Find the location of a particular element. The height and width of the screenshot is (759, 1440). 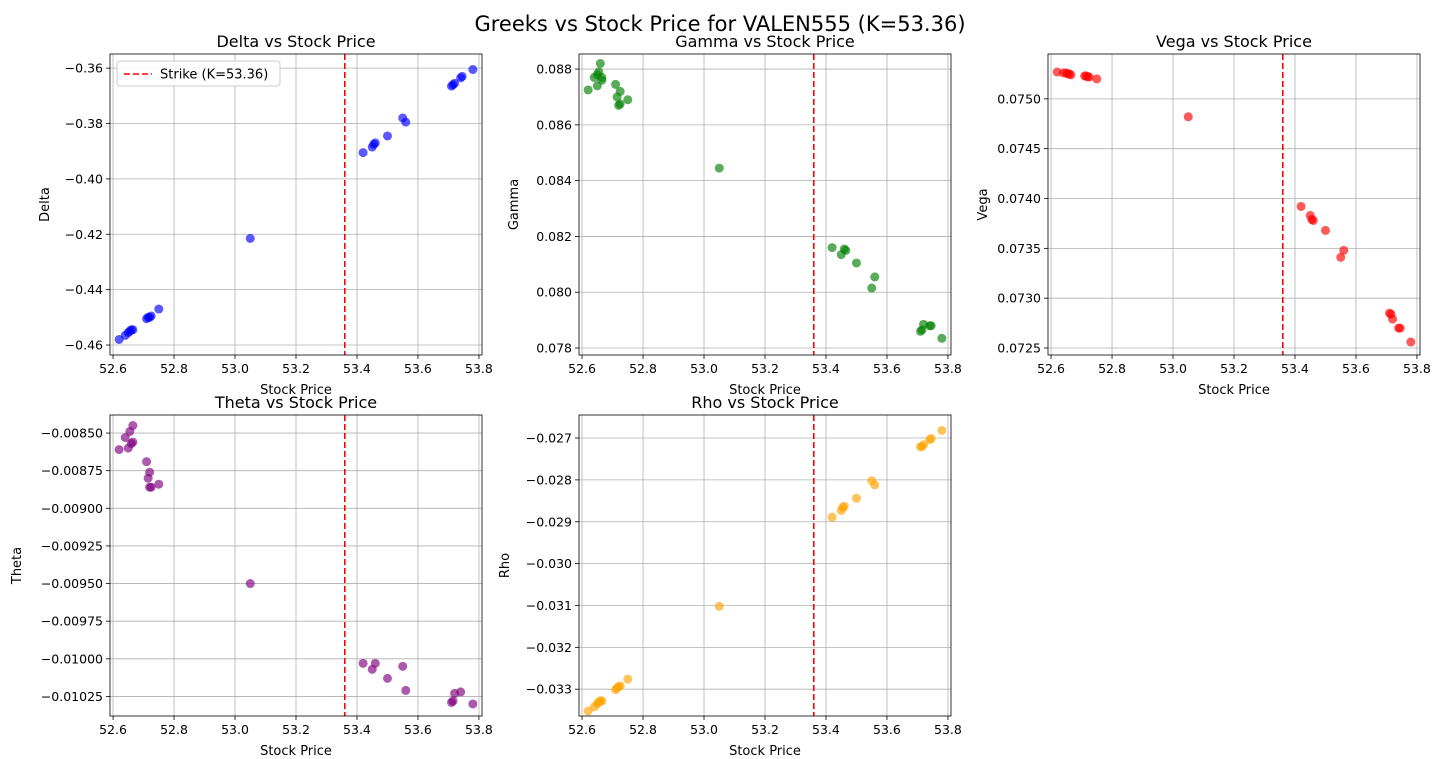

delta-grid is located at coordinates (296, 204).